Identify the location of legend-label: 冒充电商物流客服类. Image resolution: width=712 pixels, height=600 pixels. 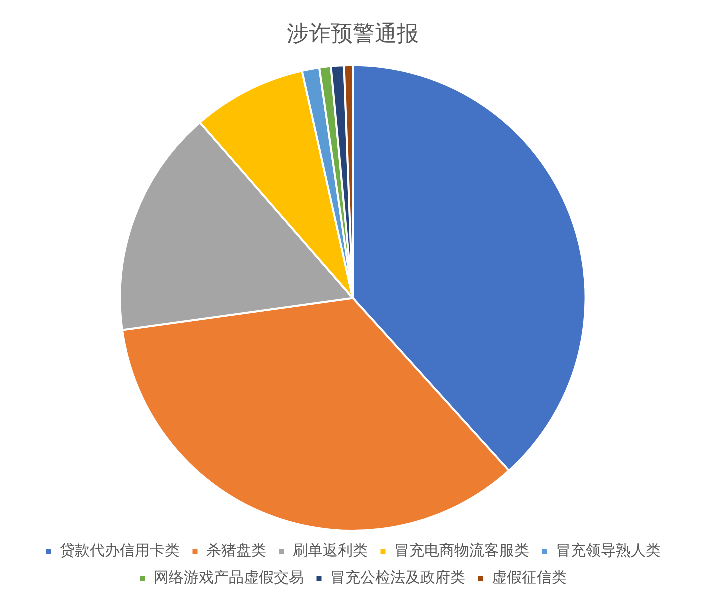
(462, 550).